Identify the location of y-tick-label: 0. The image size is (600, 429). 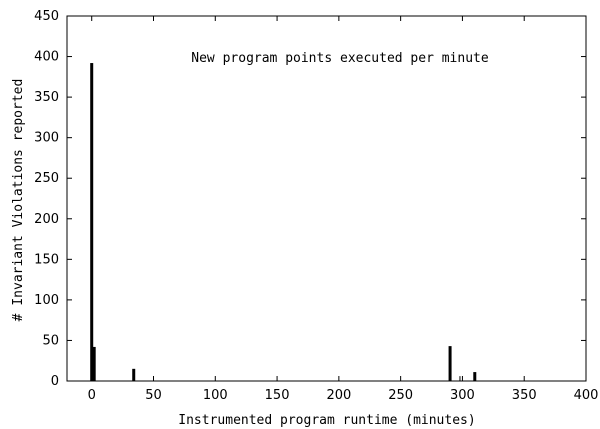
(55, 381).